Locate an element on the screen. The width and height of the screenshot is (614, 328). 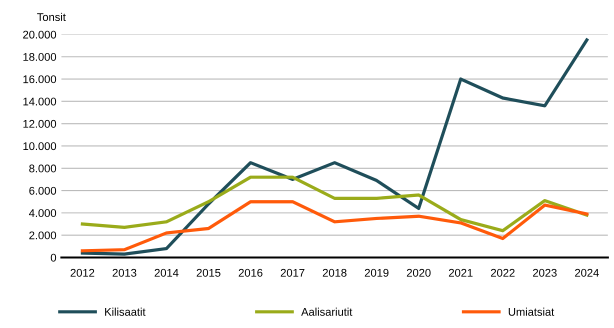
x-tick-label: 2022 is located at coordinates (502, 272).